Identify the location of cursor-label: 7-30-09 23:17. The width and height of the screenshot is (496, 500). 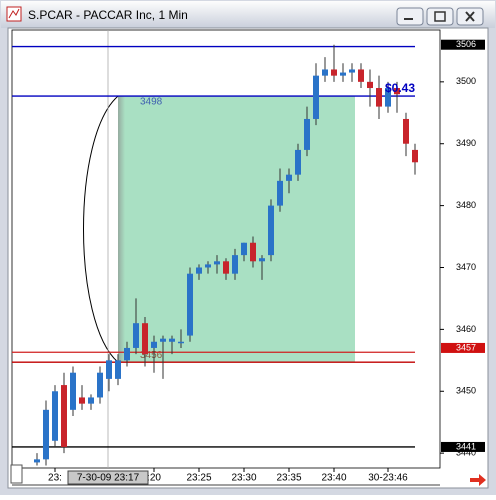
(108, 478).